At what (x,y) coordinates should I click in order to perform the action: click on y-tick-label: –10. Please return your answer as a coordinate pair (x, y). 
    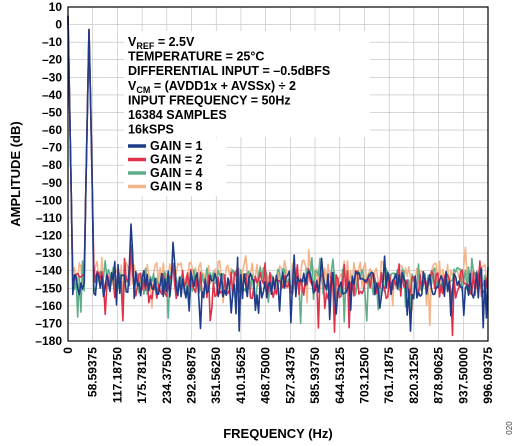
    Looking at the image, I should click on (52, 42).